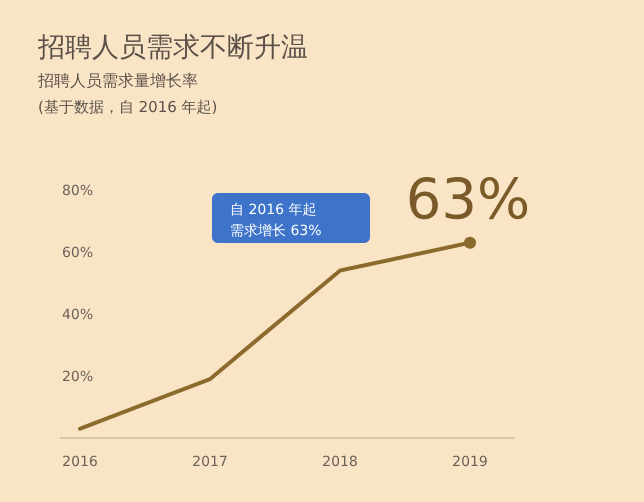 This screenshot has width=644, height=502. What do you see at coordinates (78, 191) in the screenshot?
I see `y-tick-label: 80%` at bounding box center [78, 191].